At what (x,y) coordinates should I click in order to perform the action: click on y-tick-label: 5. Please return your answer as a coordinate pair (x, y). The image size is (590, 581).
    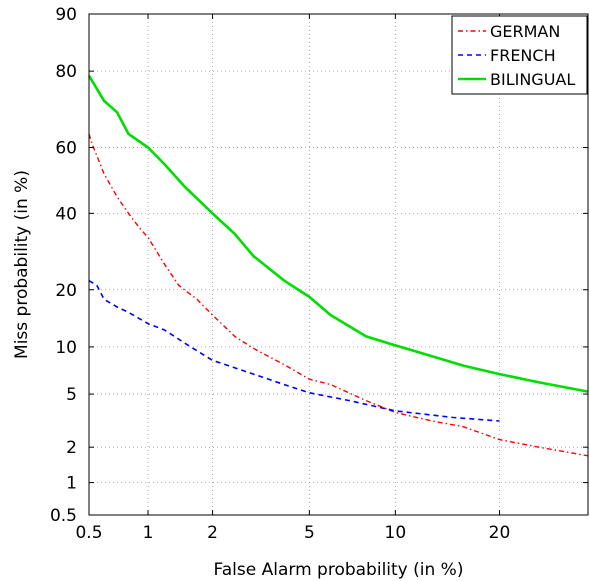
    Looking at the image, I should click on (71, 395).